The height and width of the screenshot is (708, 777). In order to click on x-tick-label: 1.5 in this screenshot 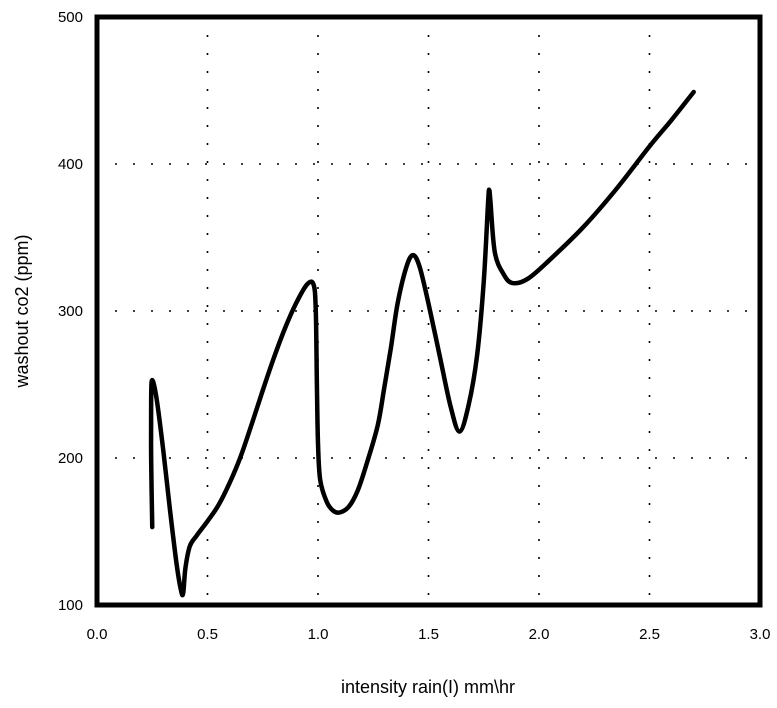, I will do `click(428, 634)`.